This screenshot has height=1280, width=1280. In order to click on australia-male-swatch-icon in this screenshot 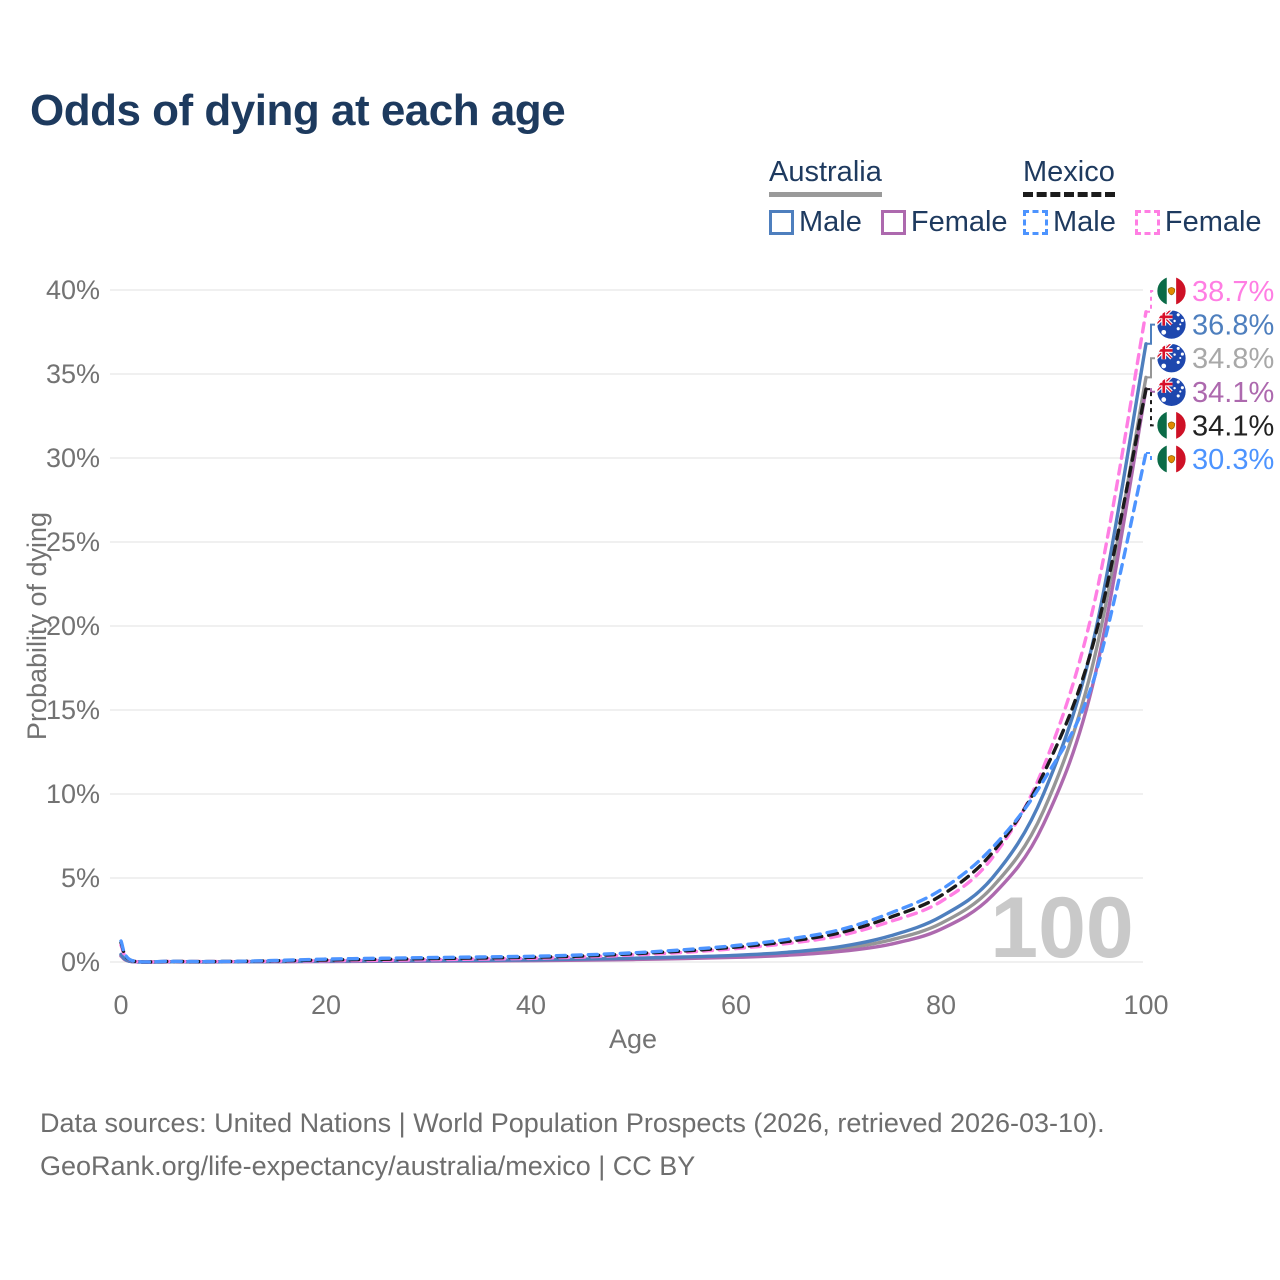, I will do `click(781, 222)`.